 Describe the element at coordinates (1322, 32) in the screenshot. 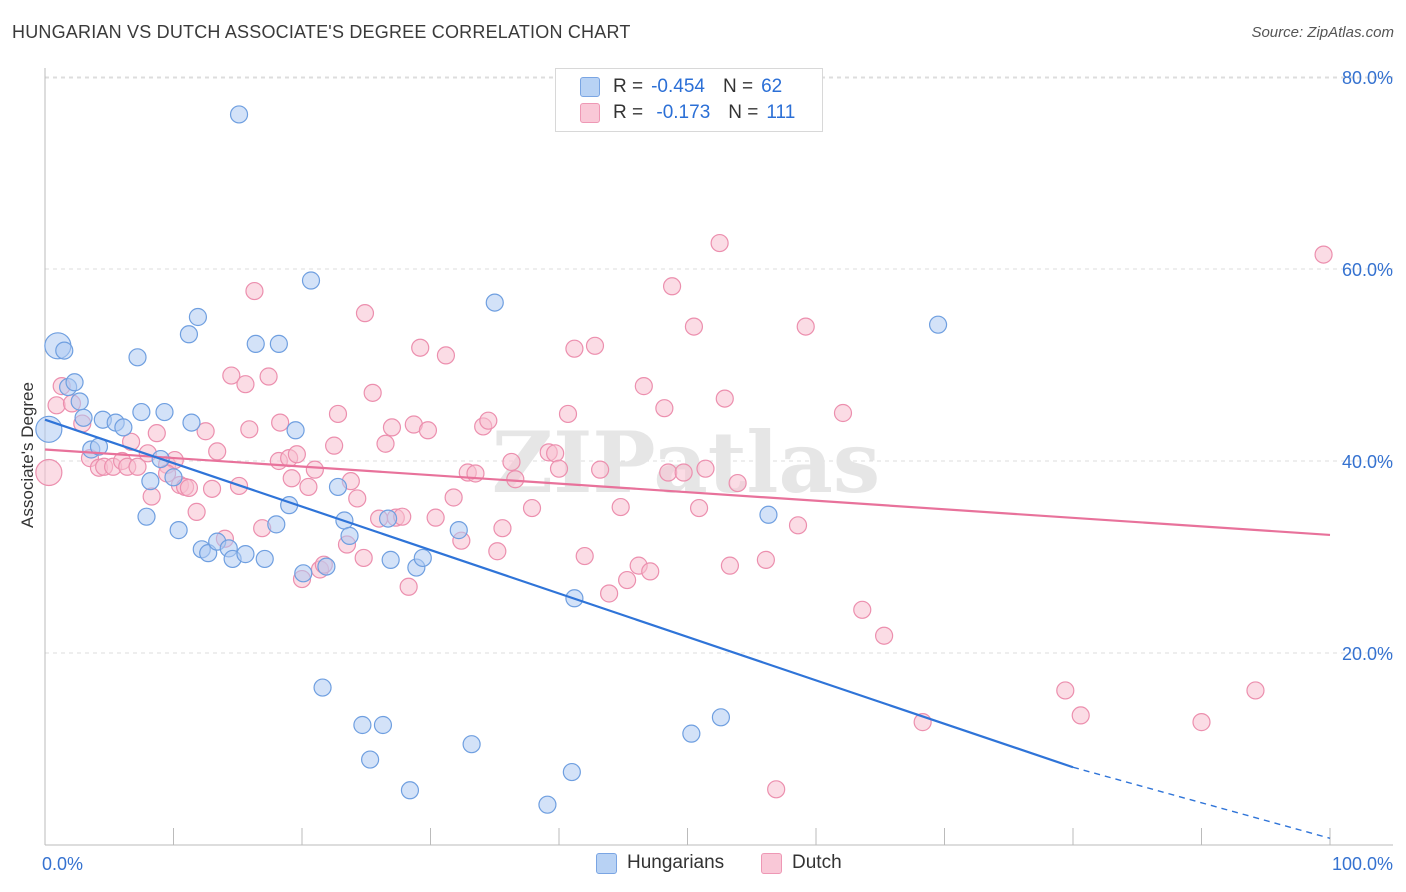

I see `source-credit: Source: ZipAtlas.com` at that location.